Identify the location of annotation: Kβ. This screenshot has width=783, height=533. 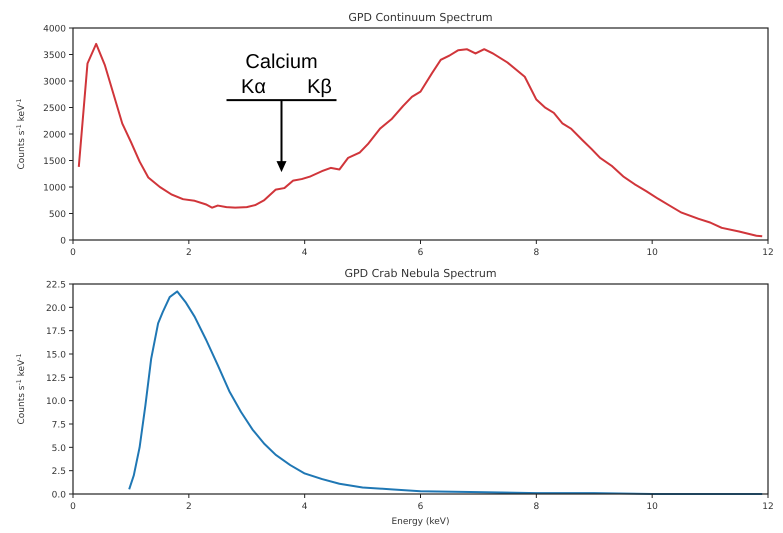
(319, 87).